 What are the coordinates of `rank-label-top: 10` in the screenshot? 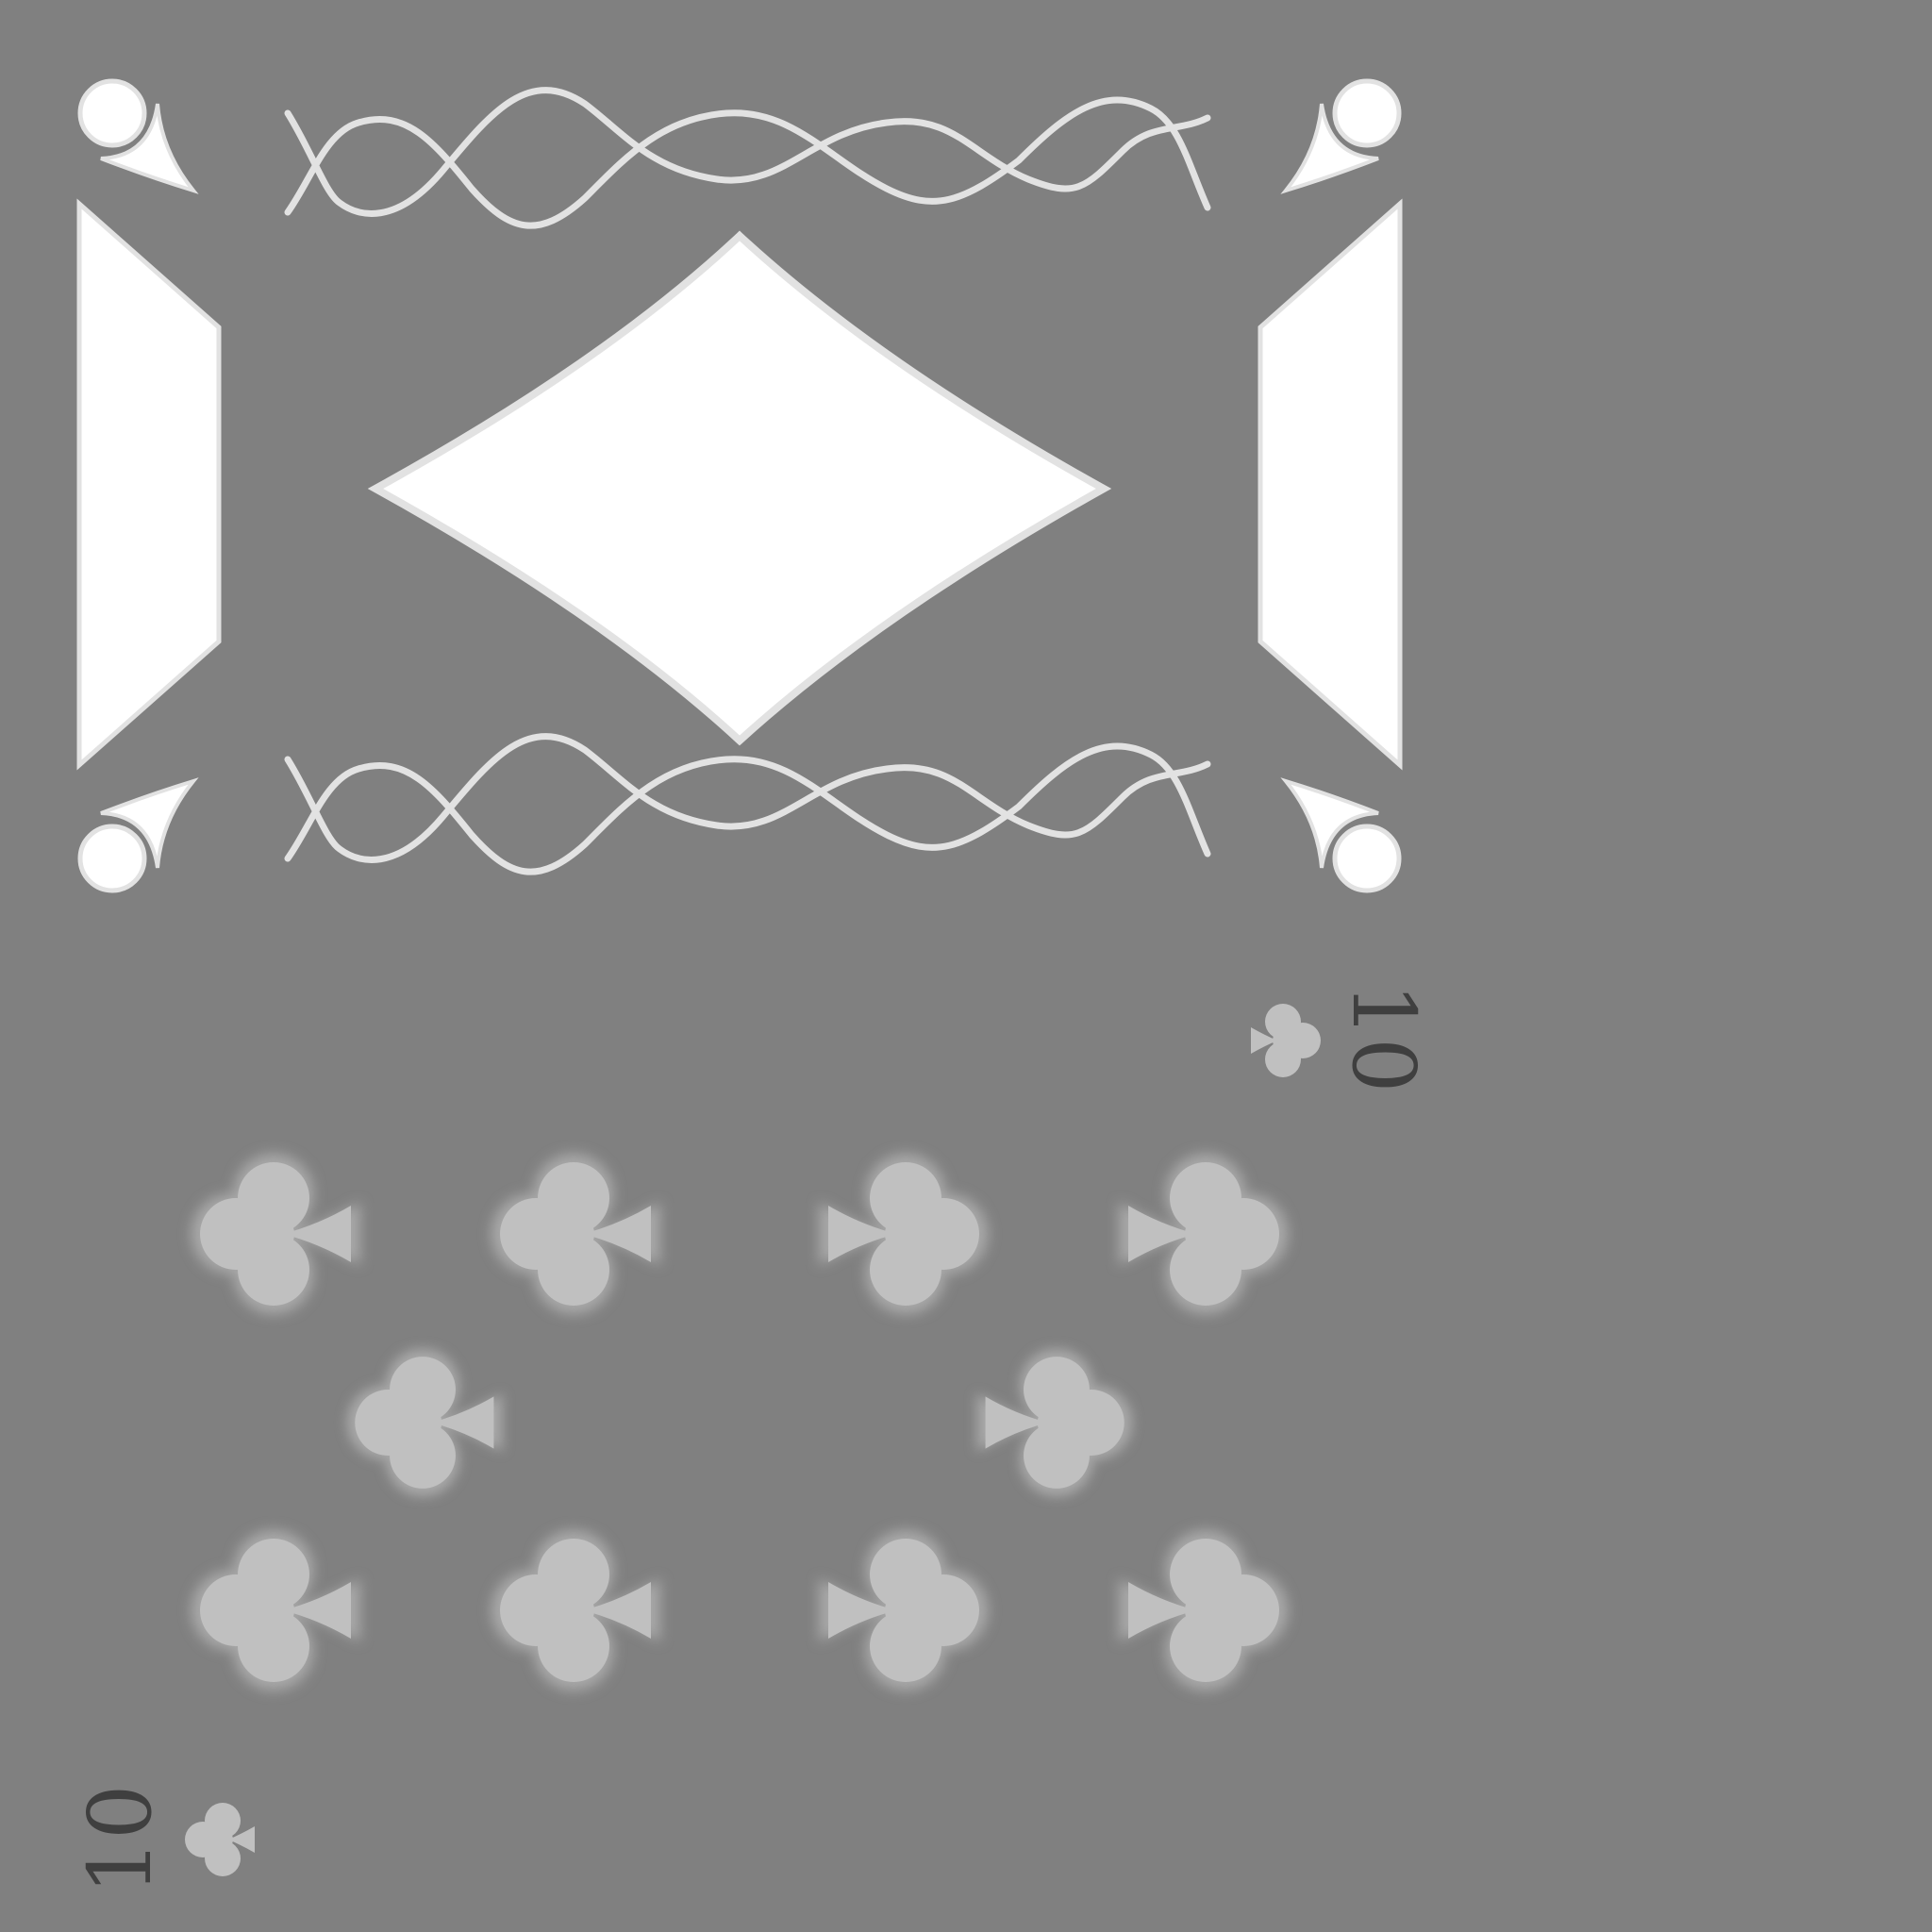 It's located at (1383, 1037).